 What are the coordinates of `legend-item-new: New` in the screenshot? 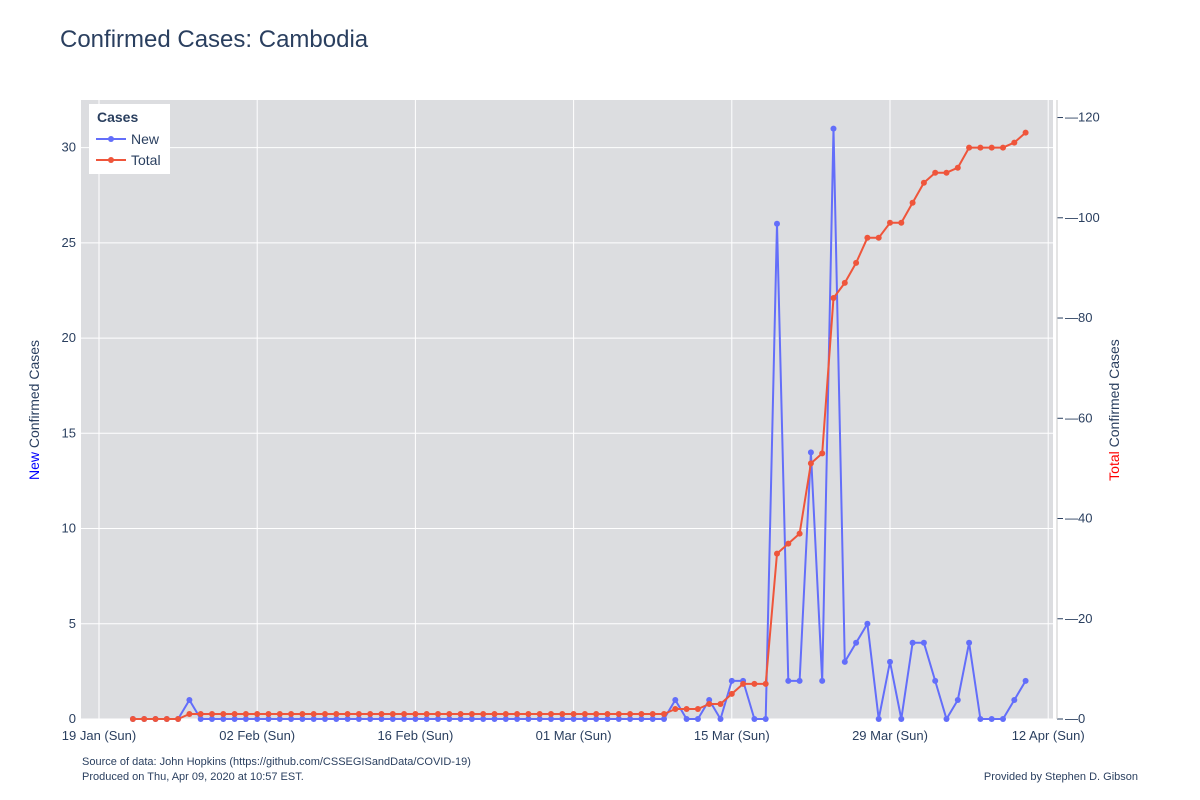 It's located at (128, 139).